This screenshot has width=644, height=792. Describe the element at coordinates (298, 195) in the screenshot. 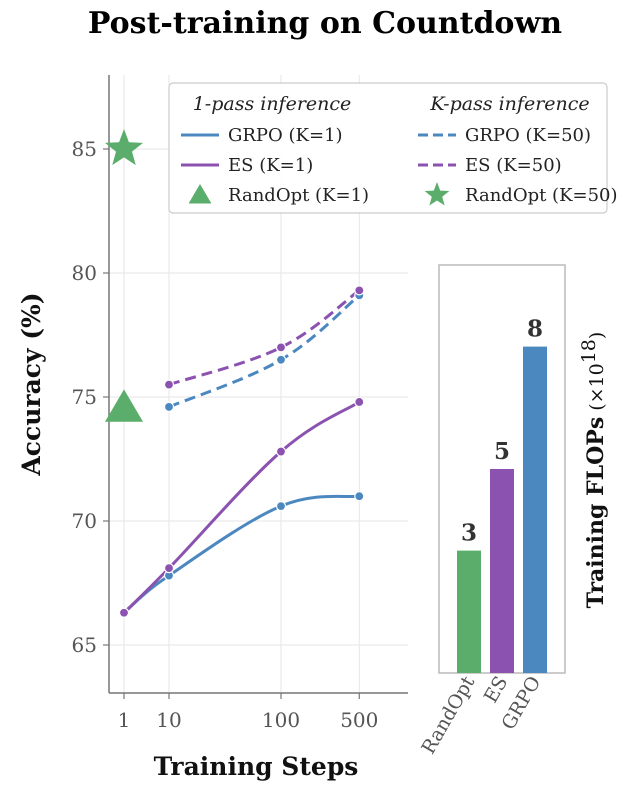

I see `legend-label-randopt-k-1: RandOpt (K=1)` at that location.